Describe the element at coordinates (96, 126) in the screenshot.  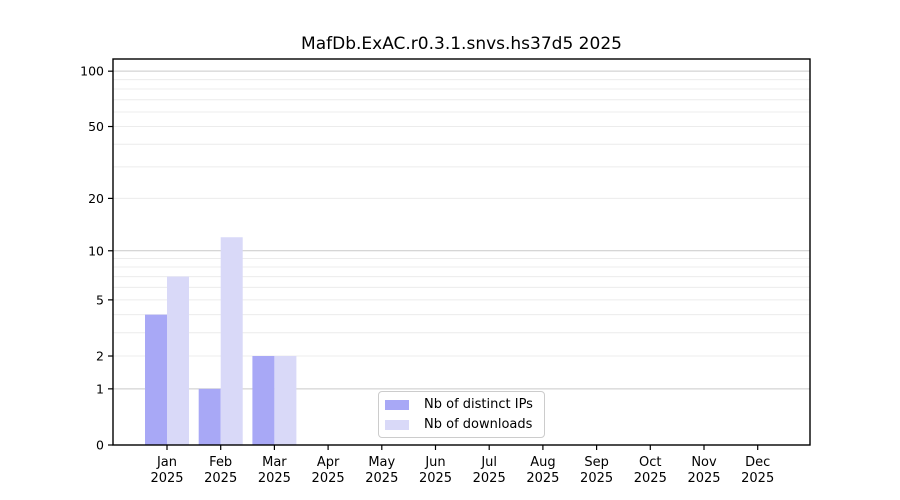
I see `y-tick-label: 50` at that location.